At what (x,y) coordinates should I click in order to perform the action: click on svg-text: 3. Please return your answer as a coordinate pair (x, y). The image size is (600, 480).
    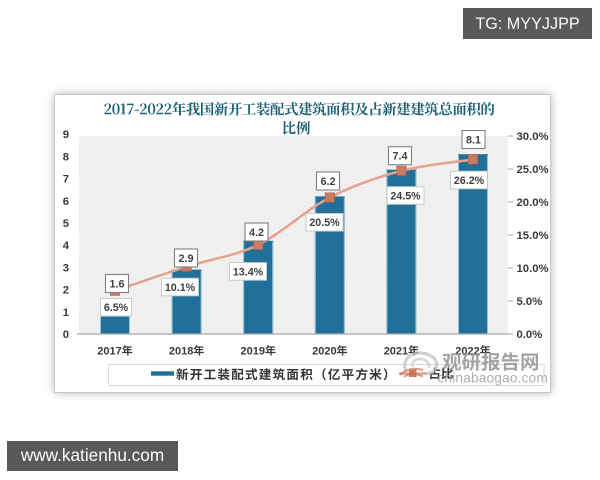
    Looking at the image, I should click on (66, 268).